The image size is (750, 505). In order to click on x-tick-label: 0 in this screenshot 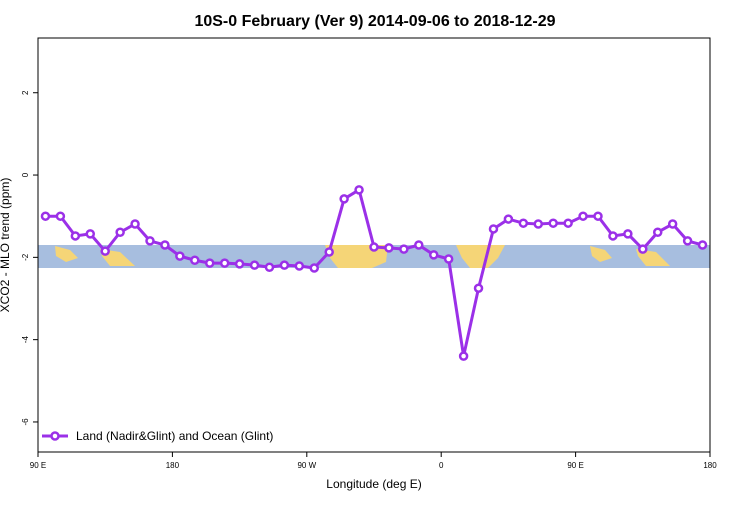, I will do `click(441, 465)`.